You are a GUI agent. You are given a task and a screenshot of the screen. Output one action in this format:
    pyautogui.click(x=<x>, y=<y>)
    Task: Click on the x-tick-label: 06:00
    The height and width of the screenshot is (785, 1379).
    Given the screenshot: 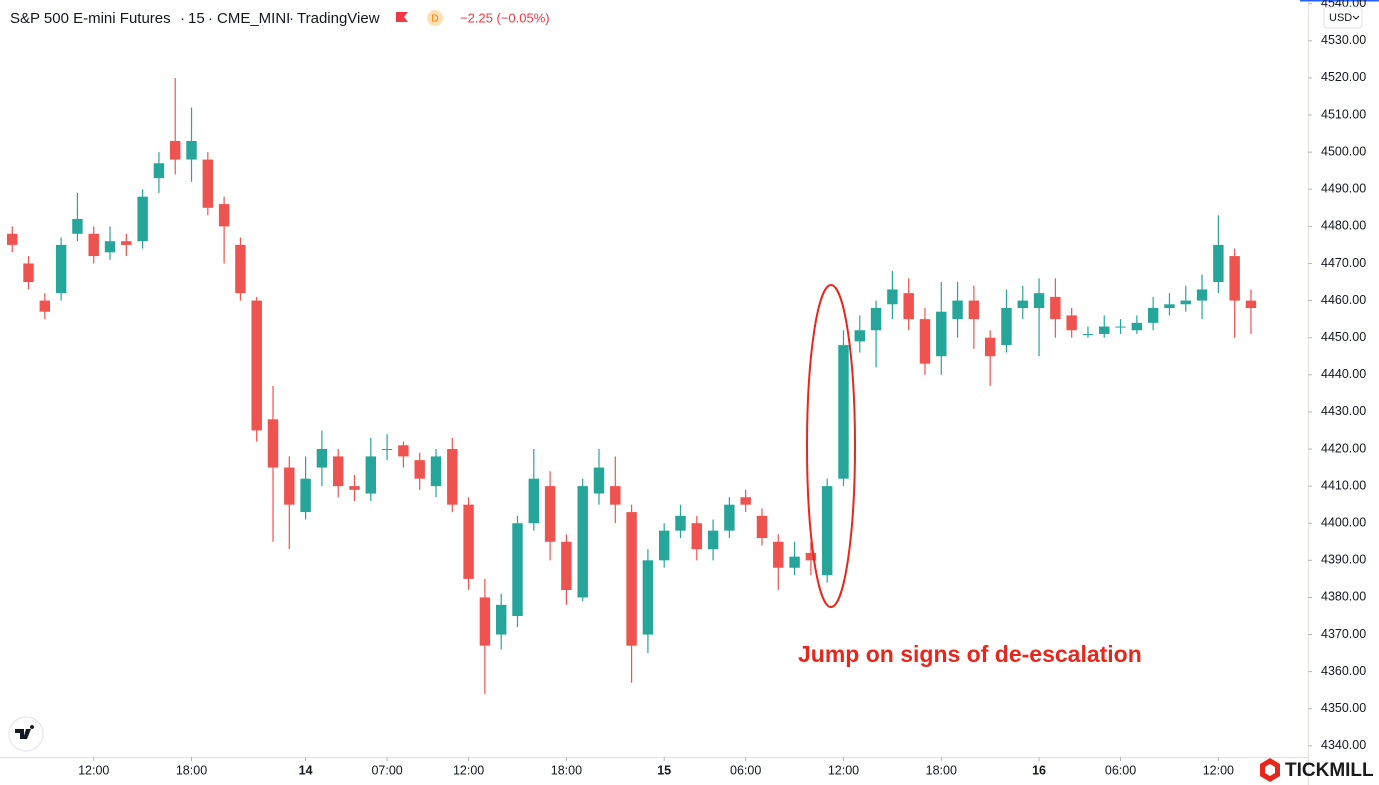 What is the action you would take?
    pyautogui.click(x=1120, y=770)
    